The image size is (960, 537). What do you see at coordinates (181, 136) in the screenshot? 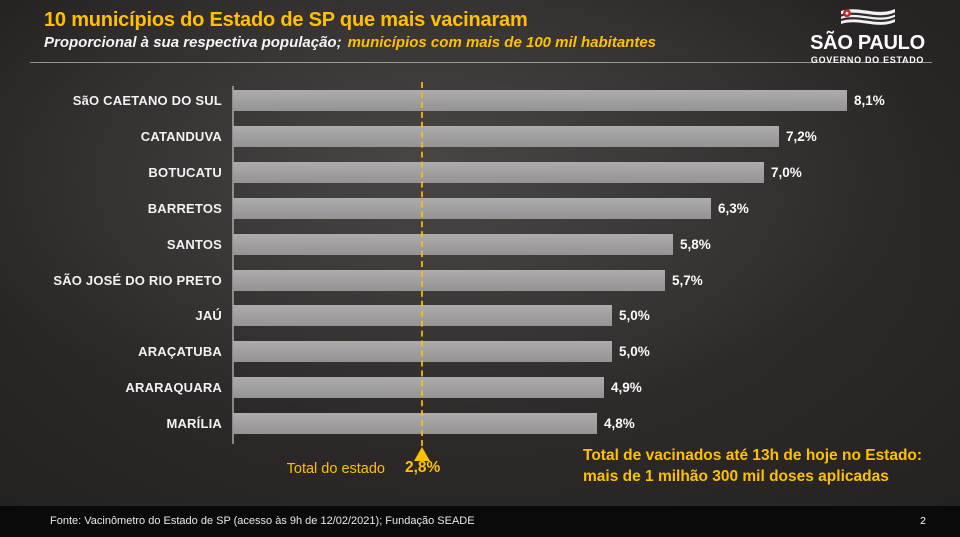
I see `category-label: CATANDUVA` at bounding box center [181, 136].